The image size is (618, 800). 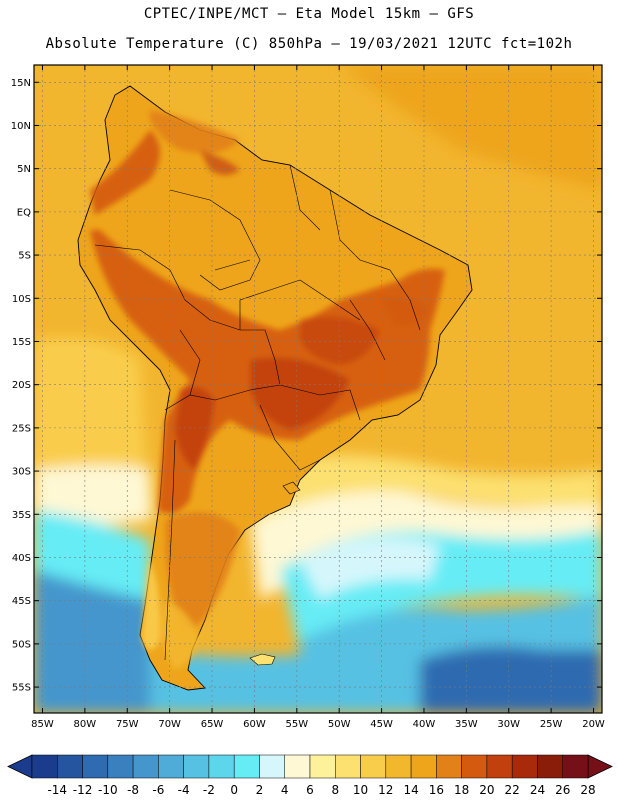 What do you see at coordinates (421, 490) in the screenshot?
I see `yellow-band-atlantic` at bounding box center [421, 490].